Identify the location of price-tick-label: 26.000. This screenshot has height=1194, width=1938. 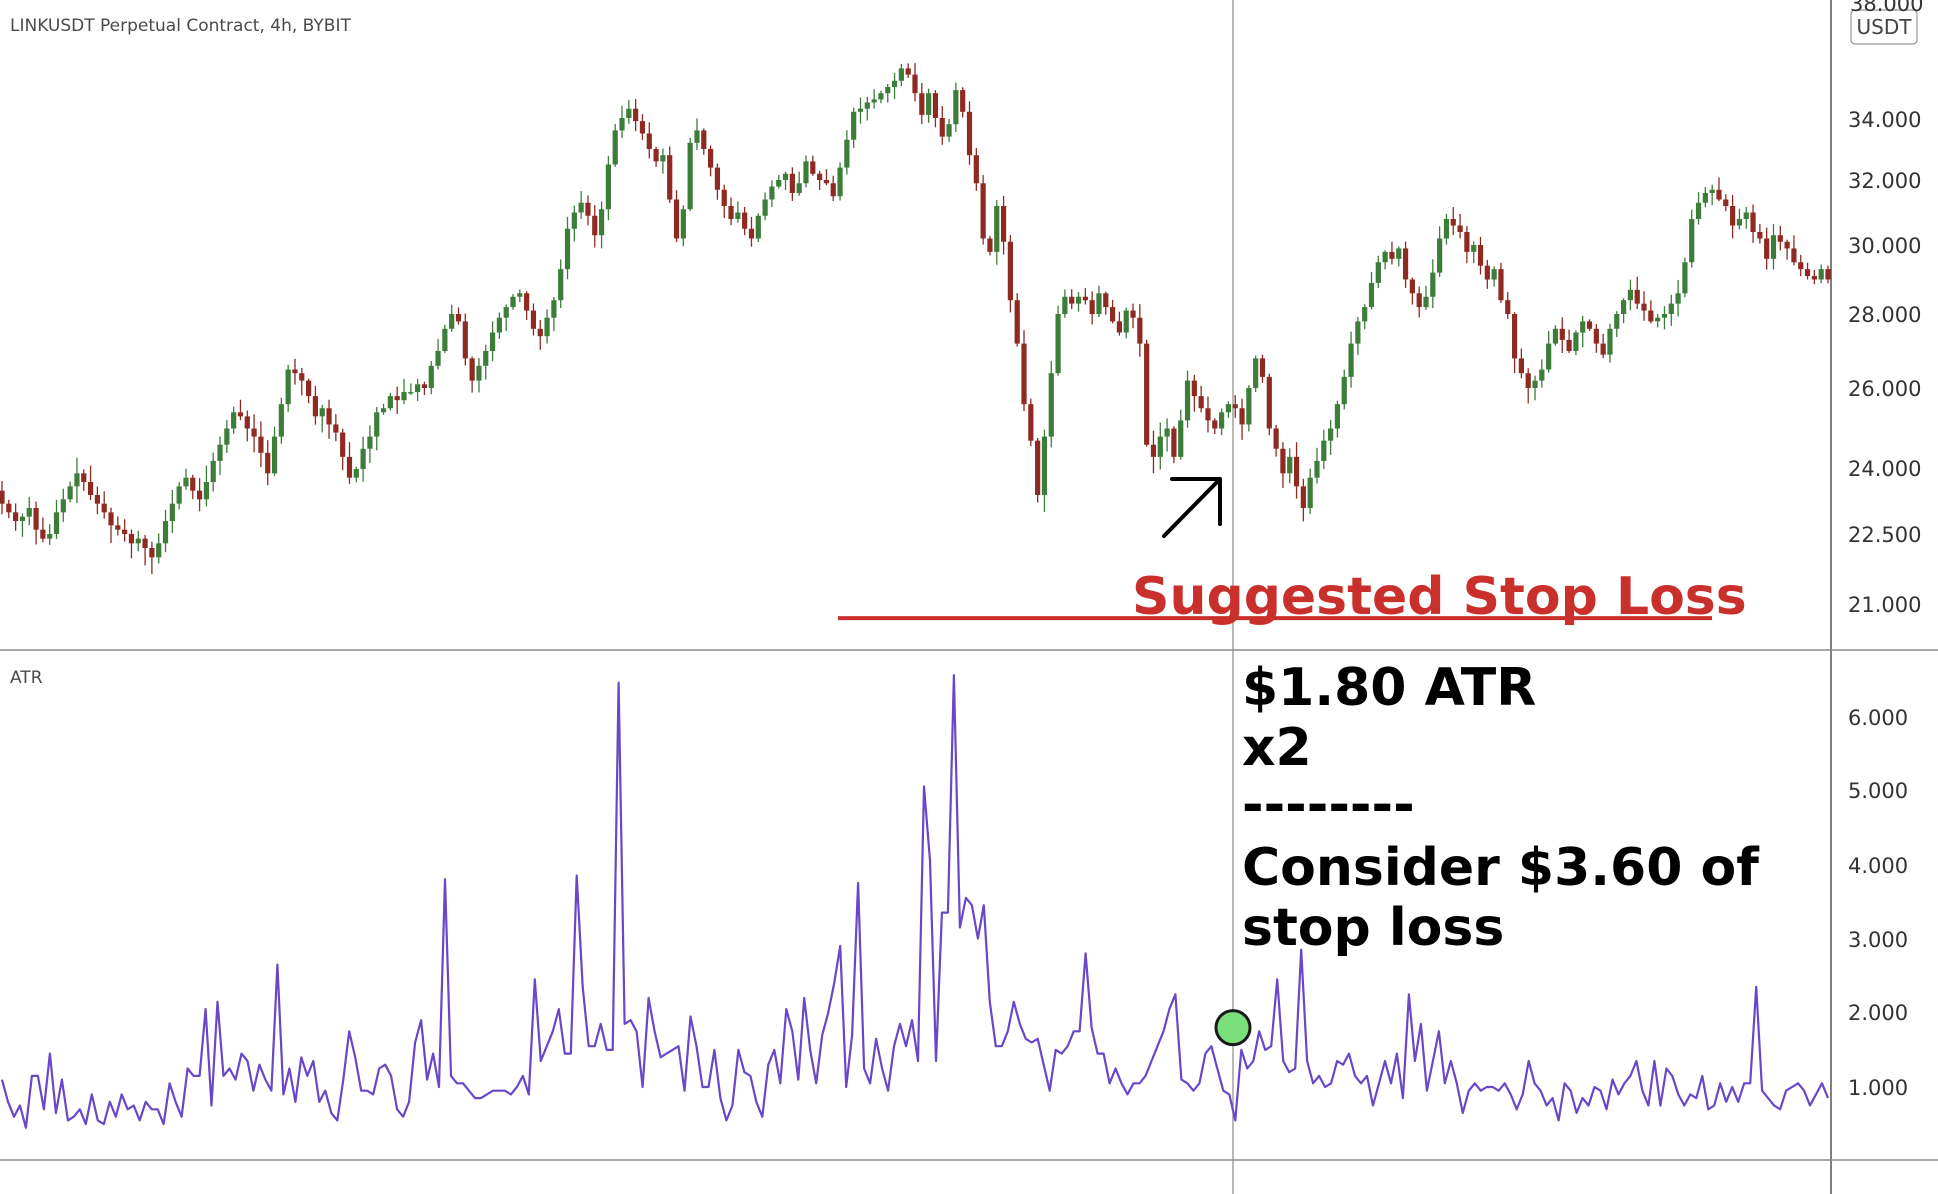
(1884, 389).